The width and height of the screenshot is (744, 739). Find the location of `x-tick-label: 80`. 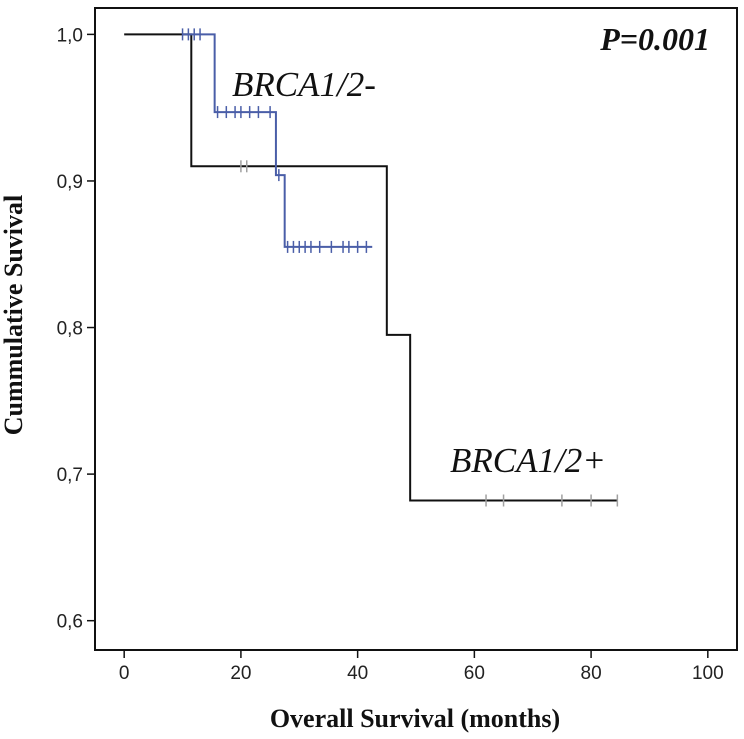

x-tick-label: 80 is located at coordinates (591, 673).